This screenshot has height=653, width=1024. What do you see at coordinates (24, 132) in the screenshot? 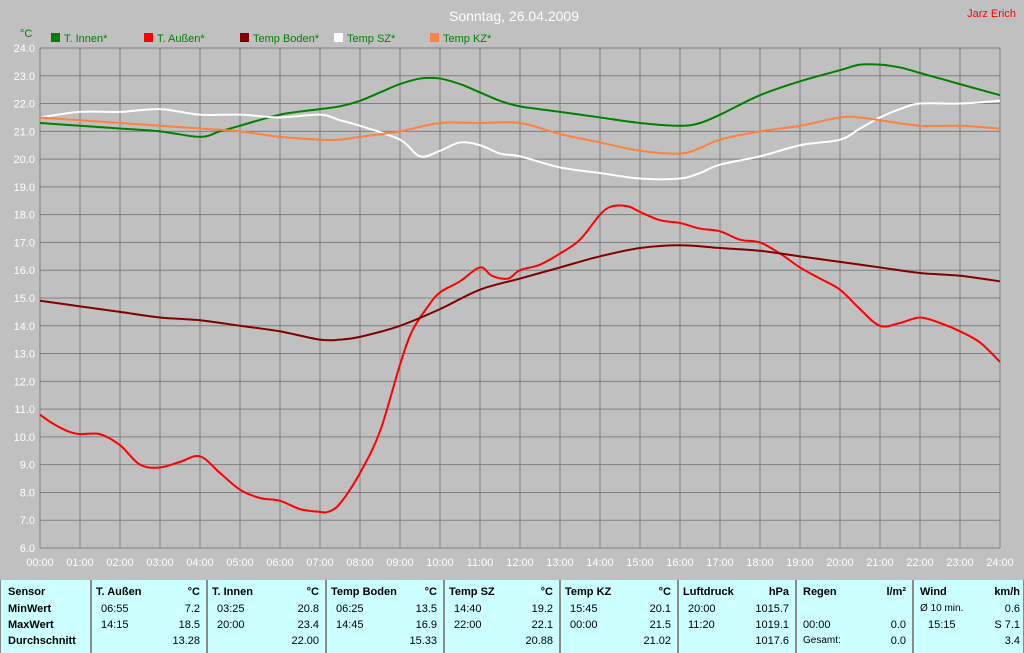
I see `y-tick-label: 21.0` at bounding box center [24, 132].